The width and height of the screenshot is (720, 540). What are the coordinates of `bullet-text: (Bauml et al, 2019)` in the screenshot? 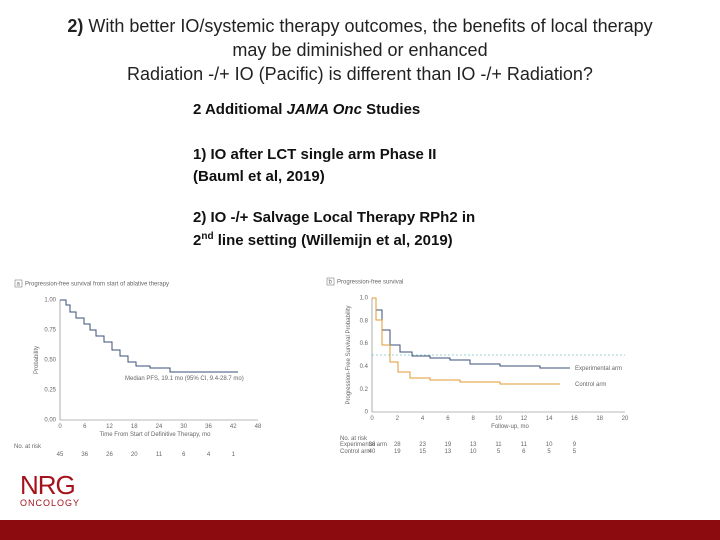 It's located at (259, 176).